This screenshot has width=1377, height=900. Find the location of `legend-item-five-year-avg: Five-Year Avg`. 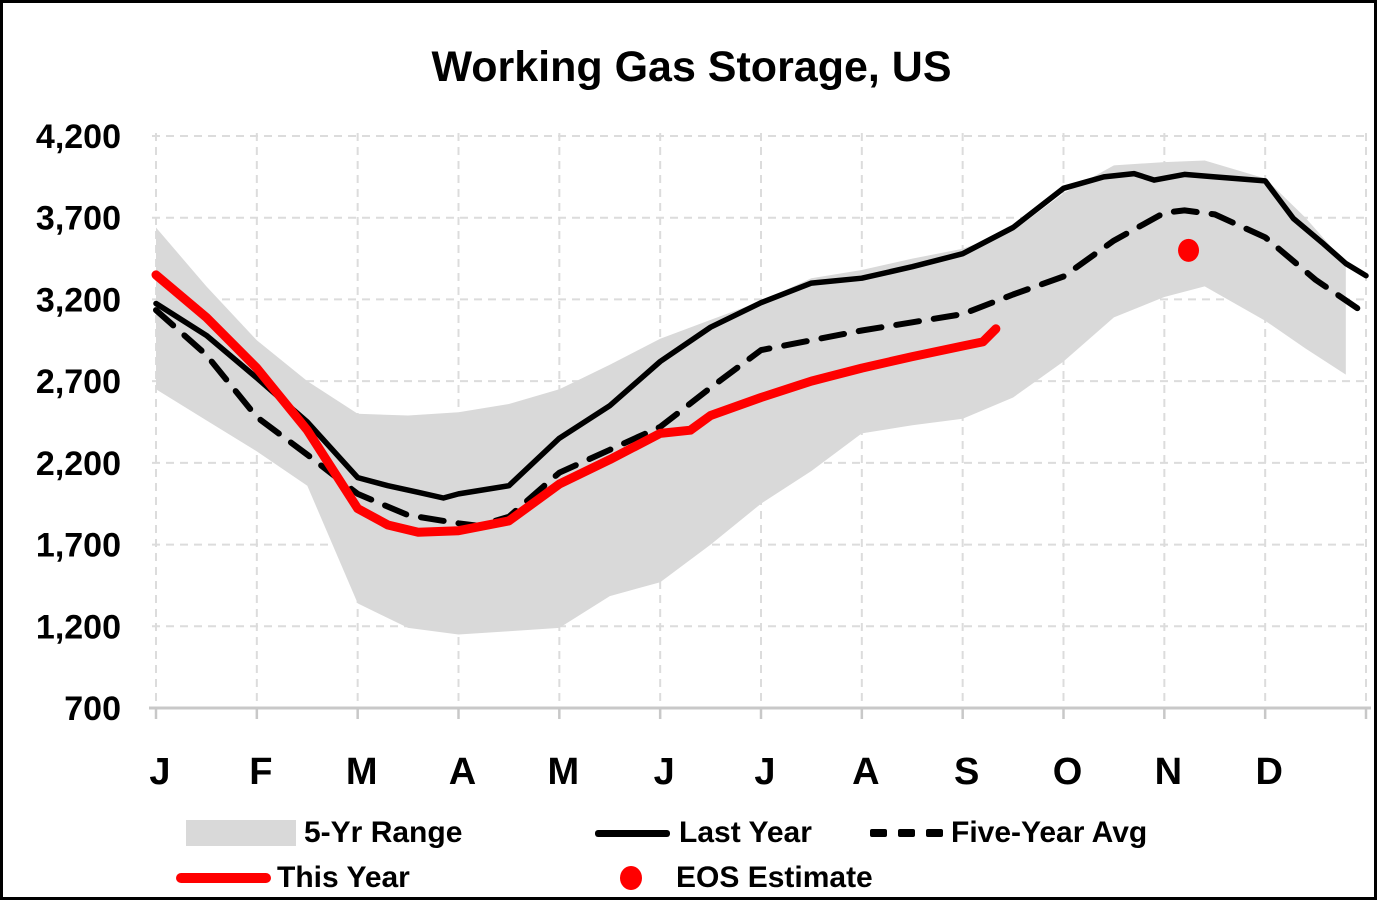

legend-item-five-year-avg: Five-Year Avg is located at coordinates (1008, 833).